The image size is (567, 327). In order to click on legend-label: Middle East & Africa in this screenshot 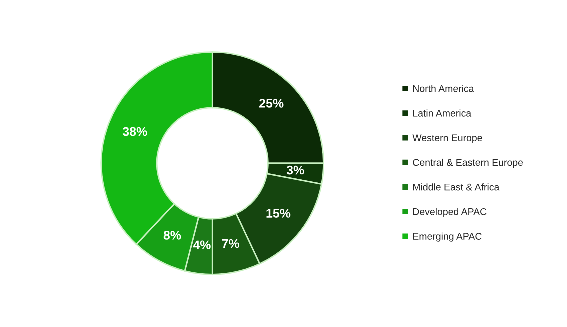, I will do `click(456, 187)`.